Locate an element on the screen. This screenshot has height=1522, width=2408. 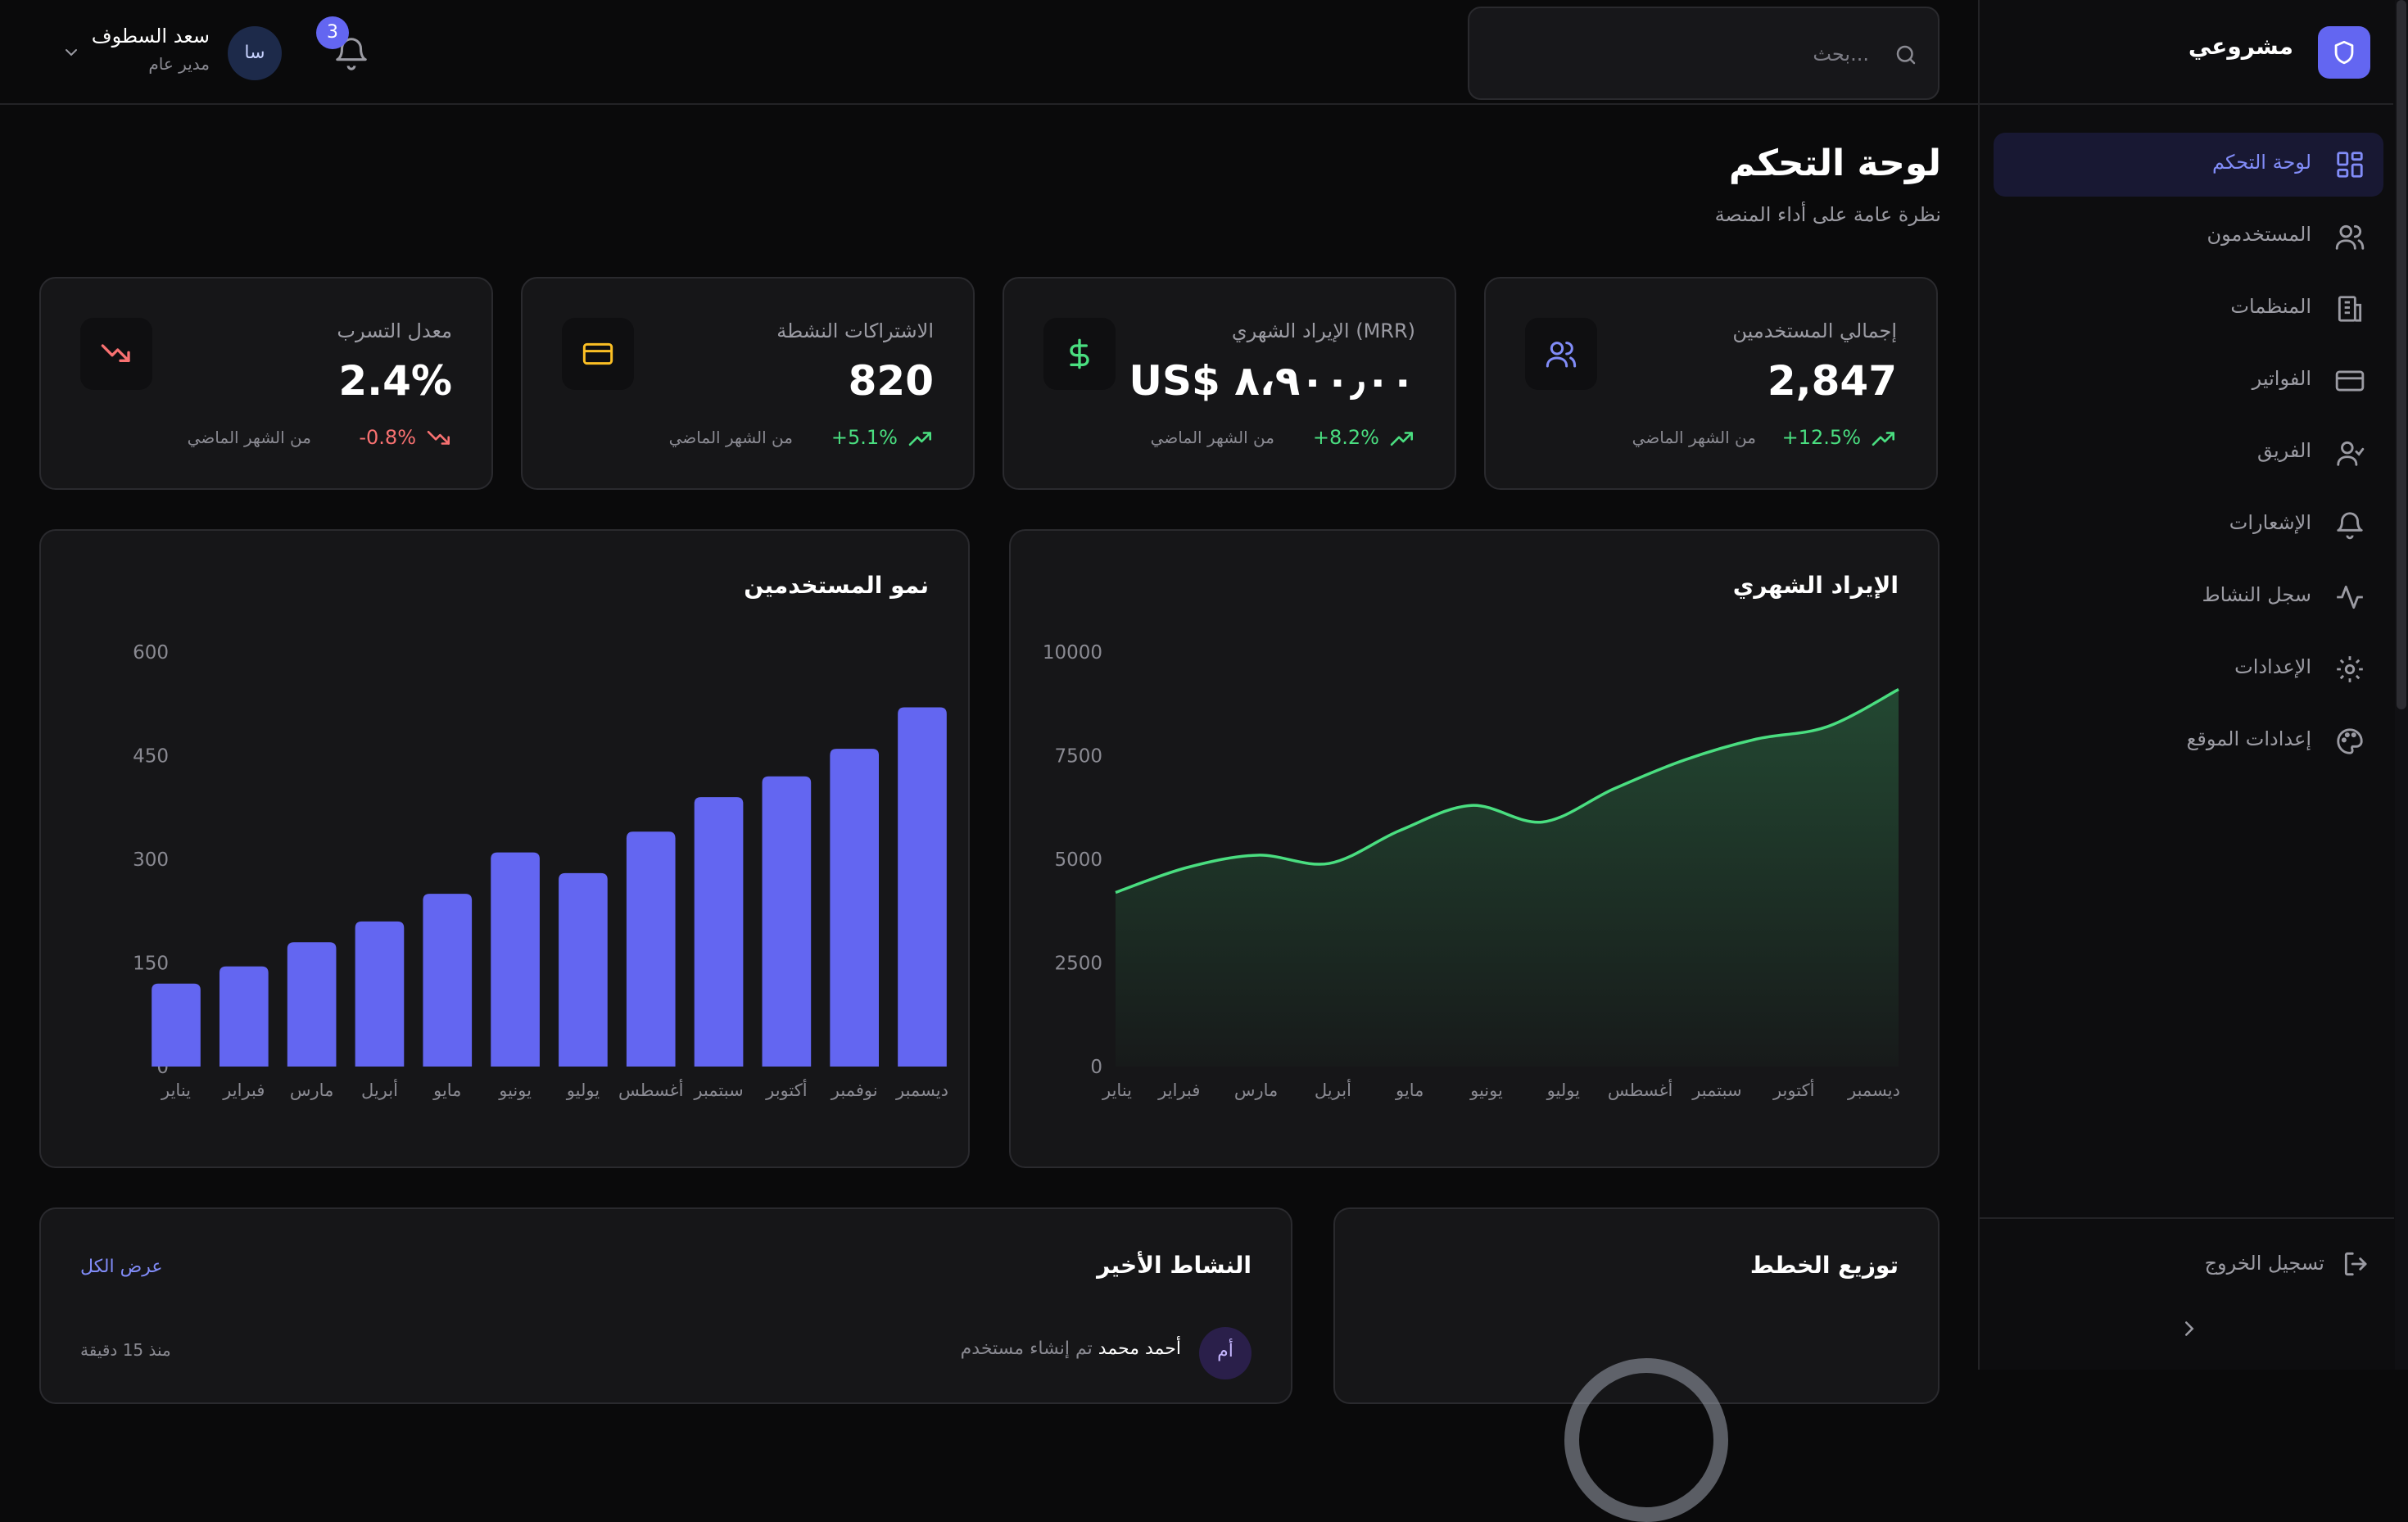
stat-card-churn-rate: معدل التسرب 2.4% -0.8% من الشهر الماضي is located at coordinates (266, 383).